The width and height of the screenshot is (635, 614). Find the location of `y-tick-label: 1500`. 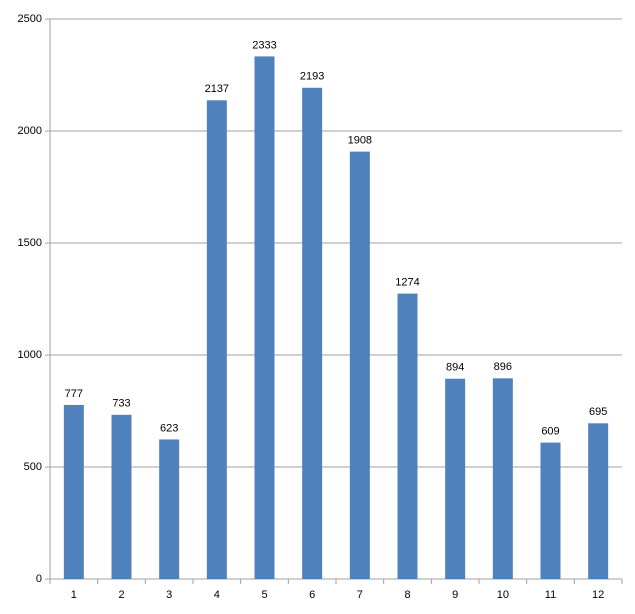

y-tick-label: 1500 is located at coordinates (30, 243).